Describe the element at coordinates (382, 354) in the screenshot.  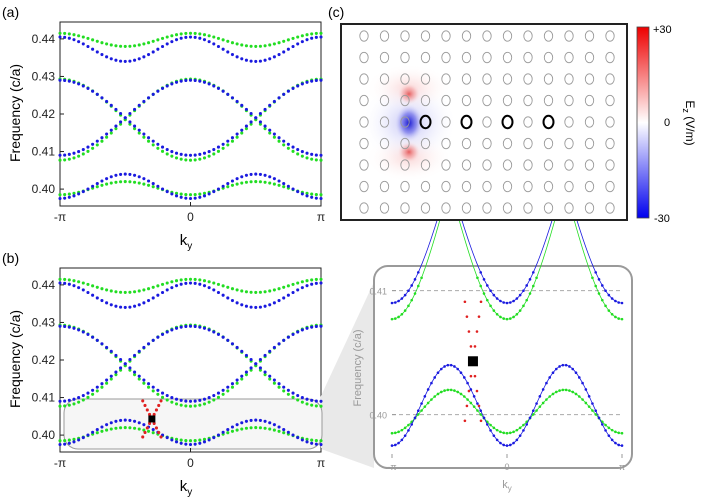
I see `y-ticks-inset: 0.40 0.41` at that location.